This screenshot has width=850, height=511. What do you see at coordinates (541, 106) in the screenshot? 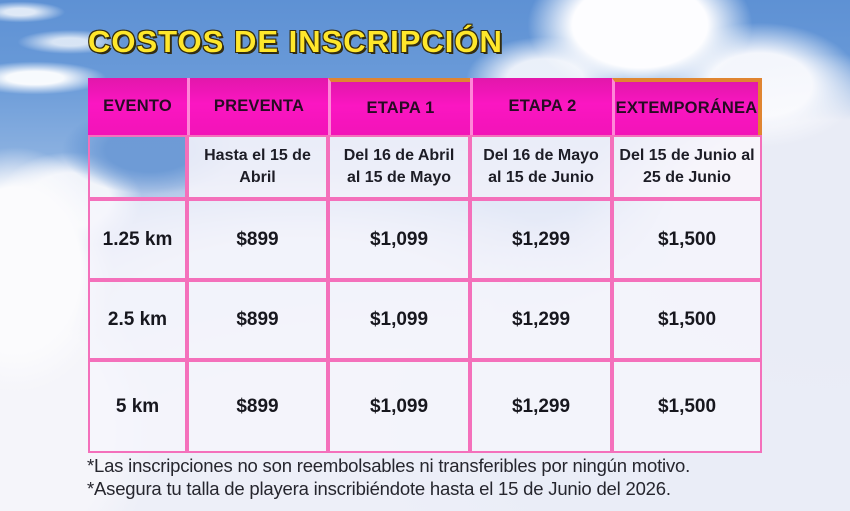
I see `column-header-etapa2: ETAPA 2` at bounding box center [541, 106].